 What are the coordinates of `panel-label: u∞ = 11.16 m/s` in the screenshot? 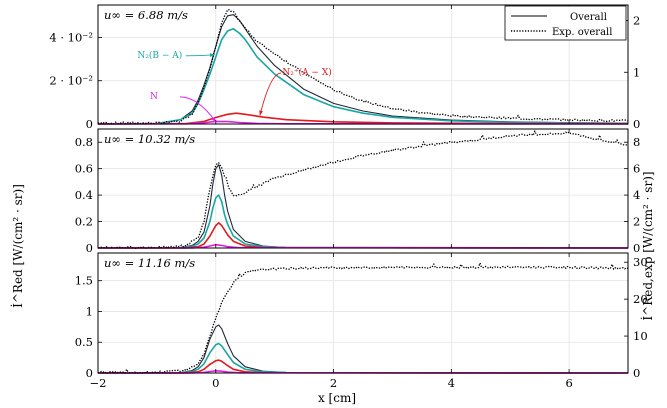 It's located at (149, 263).